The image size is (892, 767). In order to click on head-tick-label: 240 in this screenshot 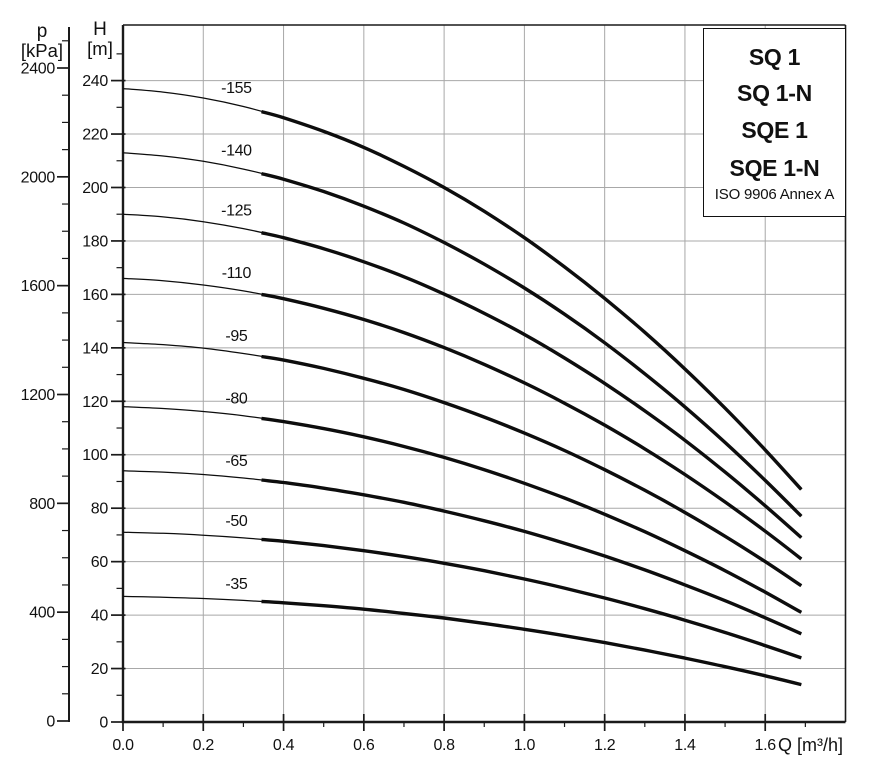, I will do `click(95, 81)`.